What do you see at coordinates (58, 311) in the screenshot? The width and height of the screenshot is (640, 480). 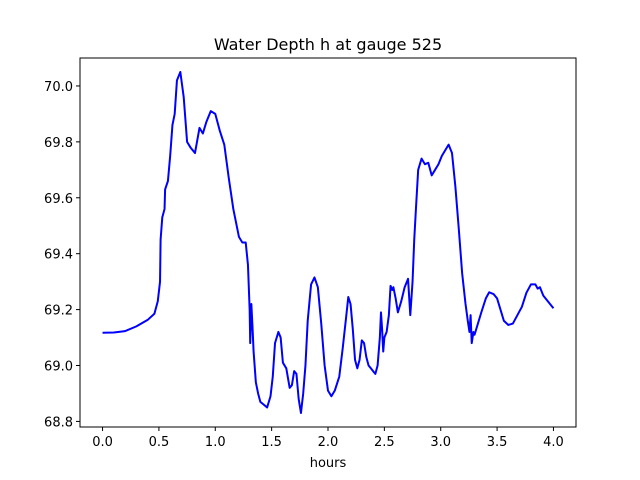 I see `y-tick-label: 69.2` at bounding box center [58, 311].